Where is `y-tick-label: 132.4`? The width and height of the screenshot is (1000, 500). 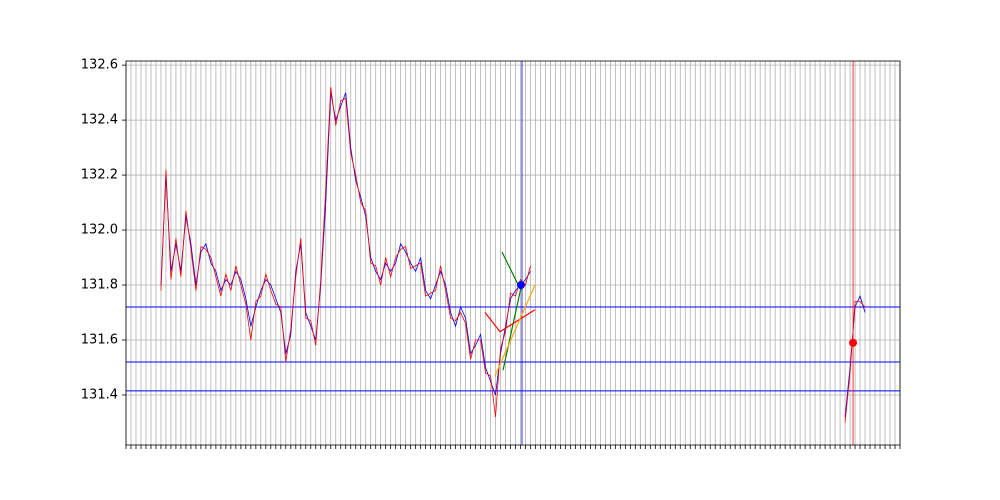
y-tick-label: 132.4 is located at coordinates (99, 120).